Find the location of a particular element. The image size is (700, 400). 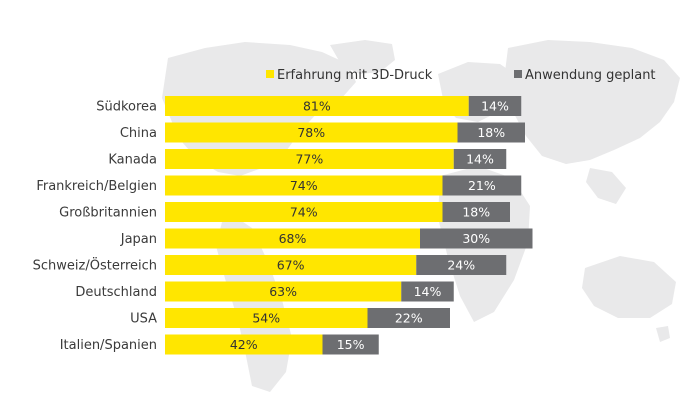

value-label-schweiz-oesterreich-series-1: 24% is located at coordinates (461, 265).